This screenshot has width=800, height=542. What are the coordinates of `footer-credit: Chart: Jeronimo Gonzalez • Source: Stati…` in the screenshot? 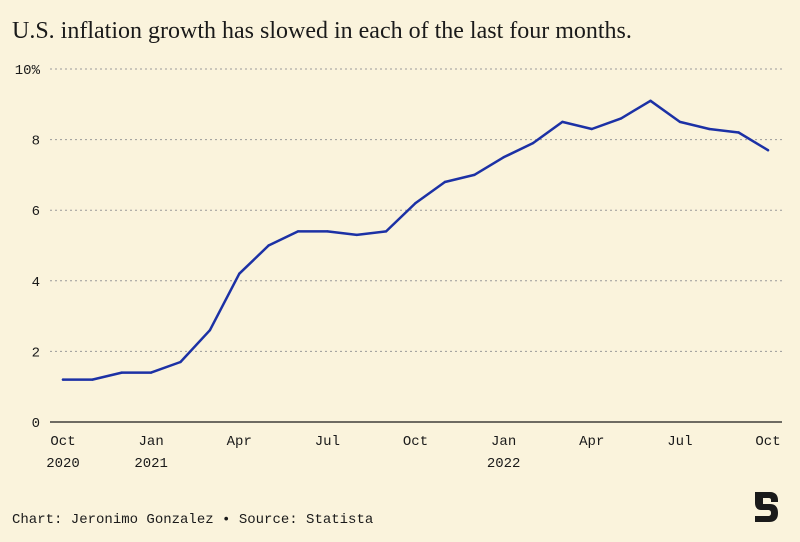 It's located at (193, 520).